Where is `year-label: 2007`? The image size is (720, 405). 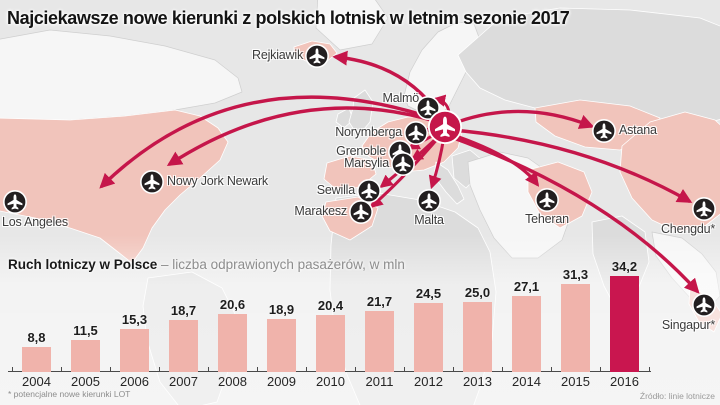
year-label: 2007 is located at coordinates (183, 381).